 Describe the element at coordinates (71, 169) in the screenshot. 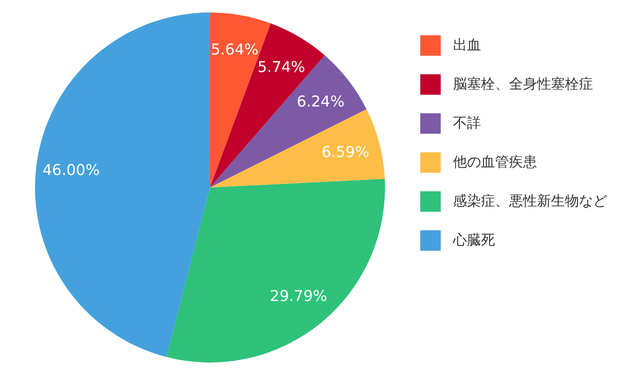

I see `data-label: 46.00%` at that location.